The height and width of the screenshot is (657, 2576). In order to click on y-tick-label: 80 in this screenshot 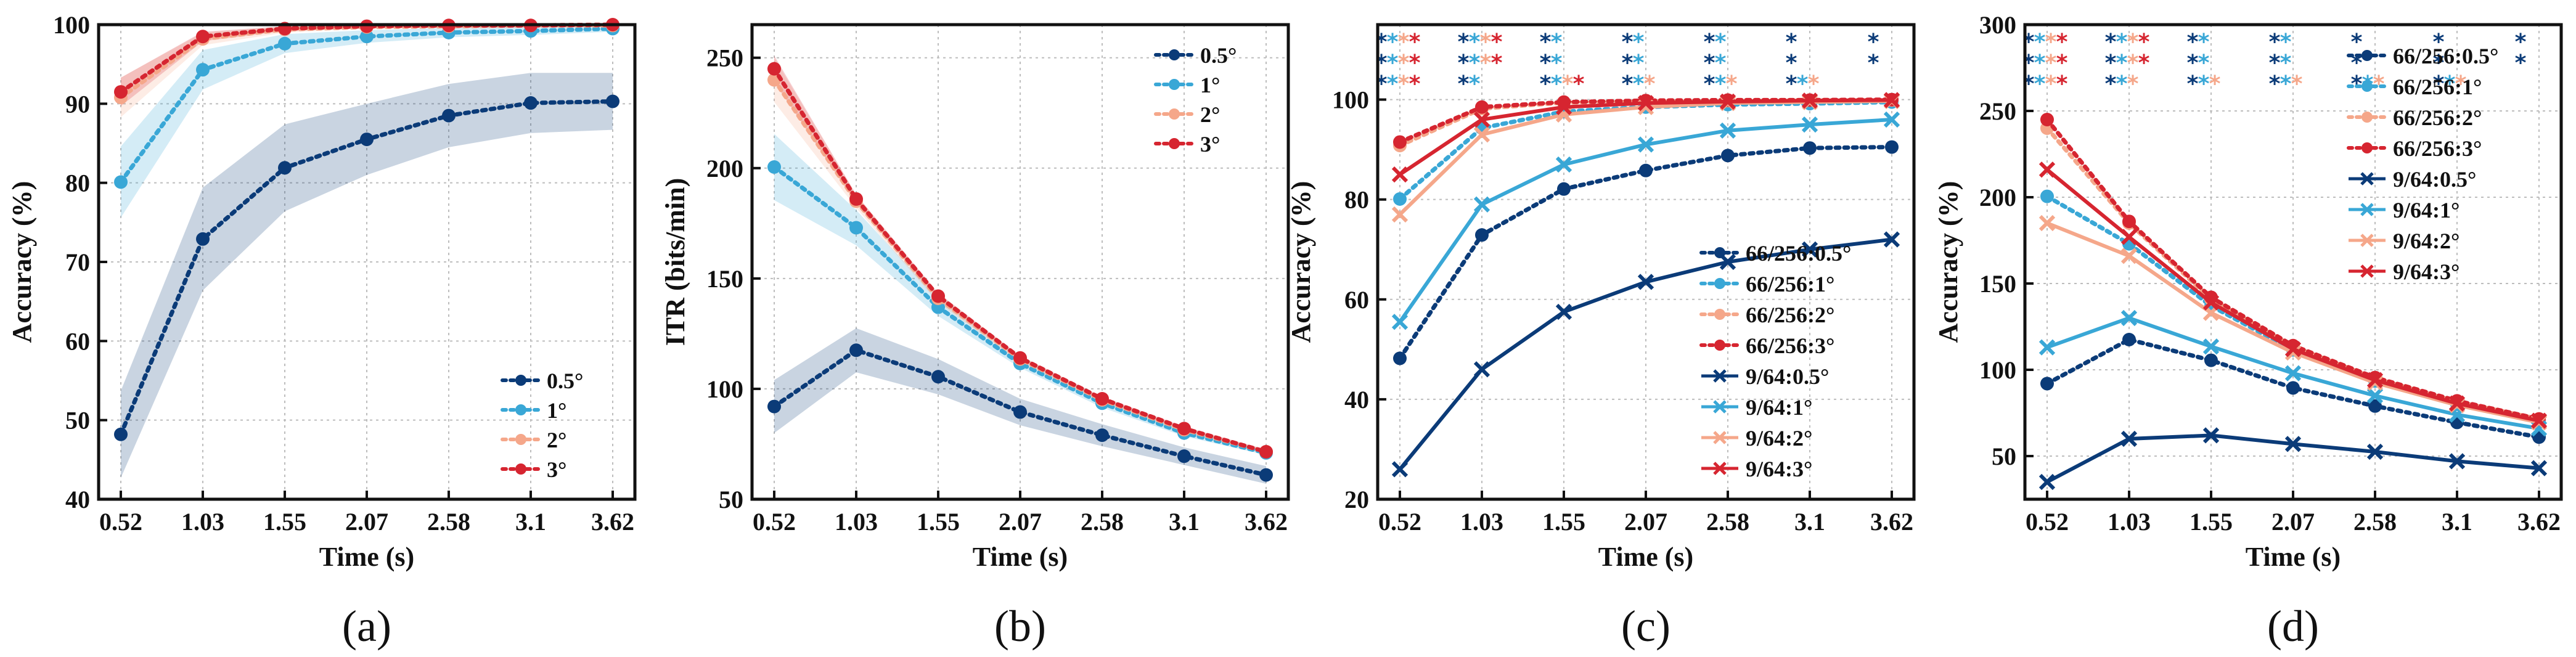, I will do `click(77, 183)`.